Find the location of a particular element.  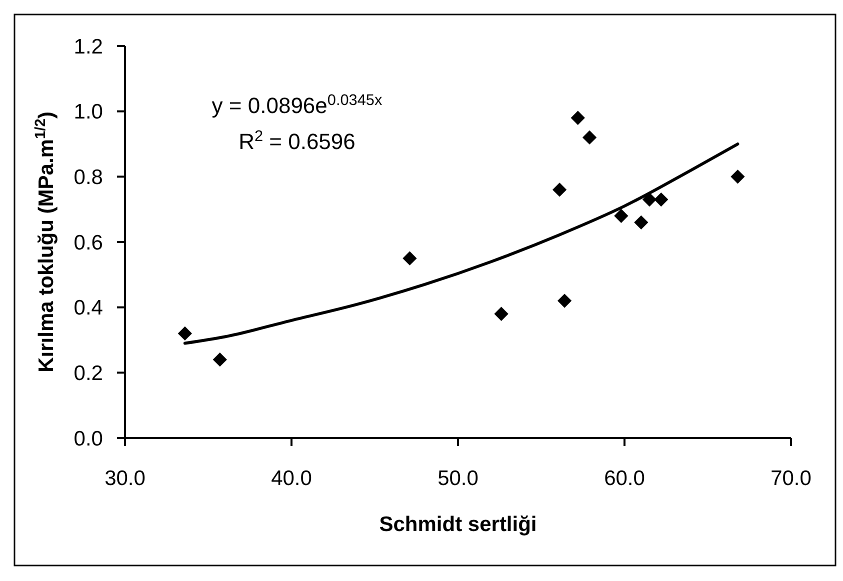

x-axis-title: Schmidt sertliği is located at coordinates (458, 524).